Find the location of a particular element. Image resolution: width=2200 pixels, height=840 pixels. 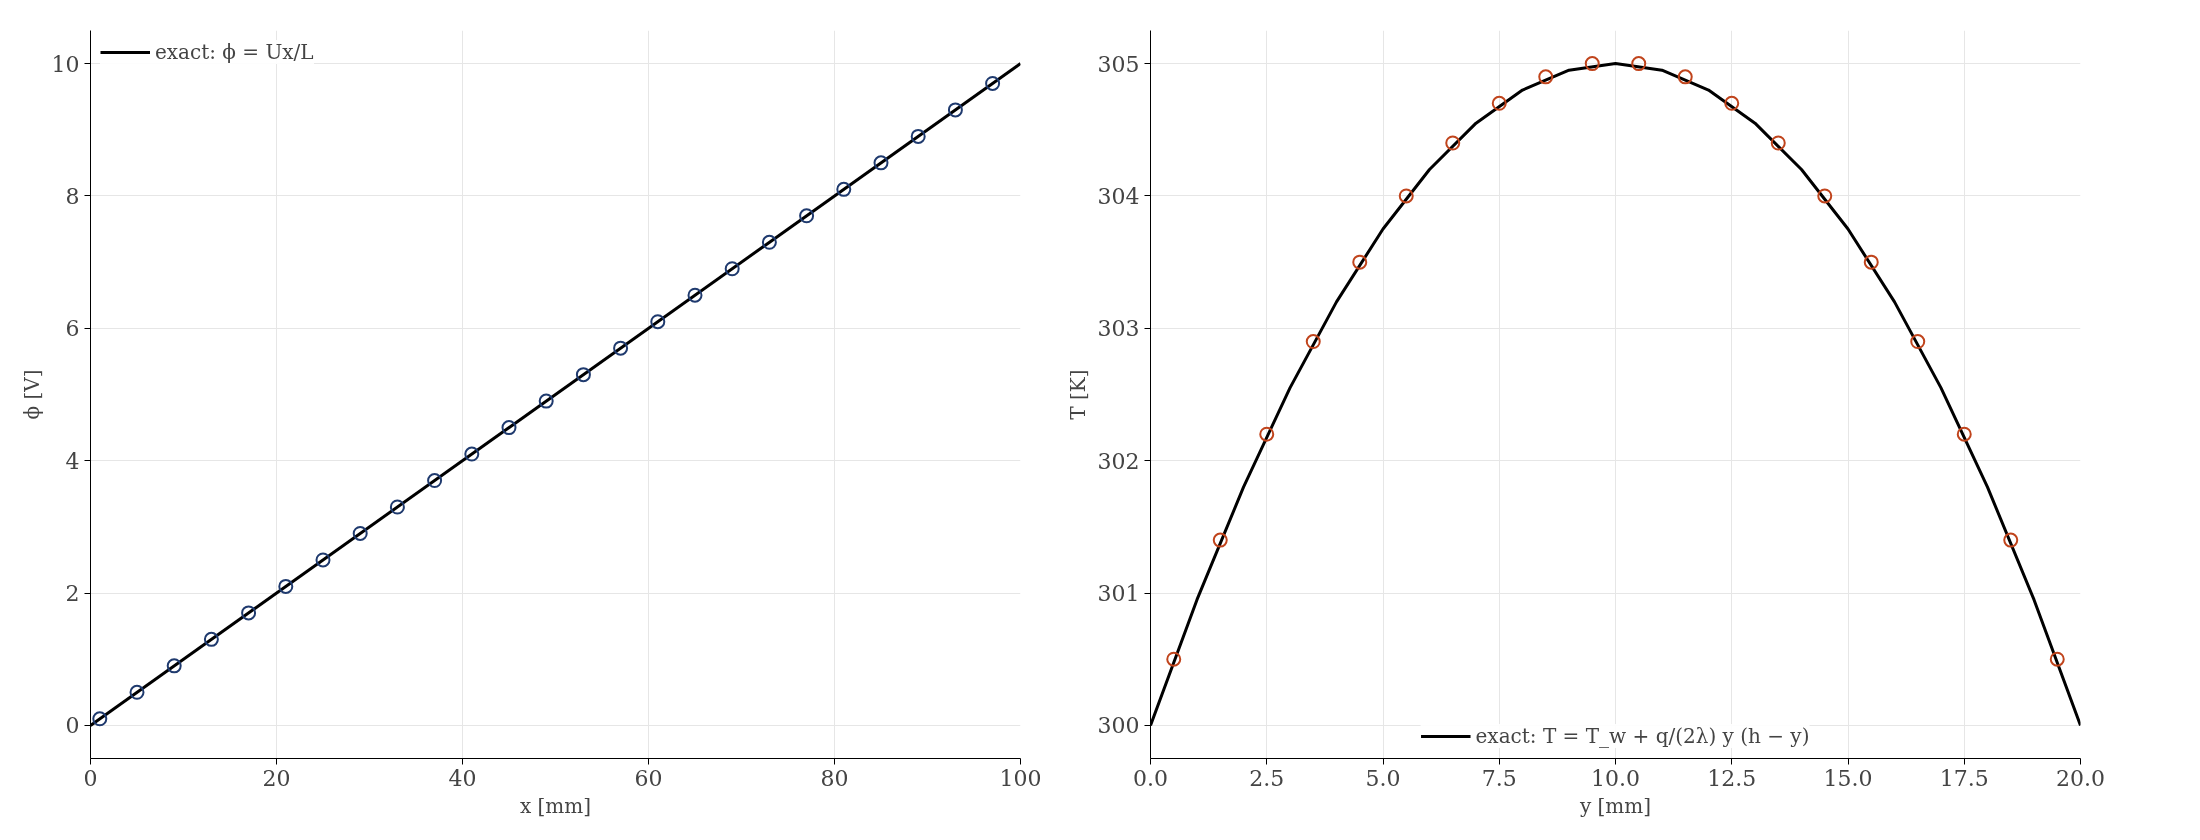

x-axis-title: x [mm] is located at coordinates (555, 805).